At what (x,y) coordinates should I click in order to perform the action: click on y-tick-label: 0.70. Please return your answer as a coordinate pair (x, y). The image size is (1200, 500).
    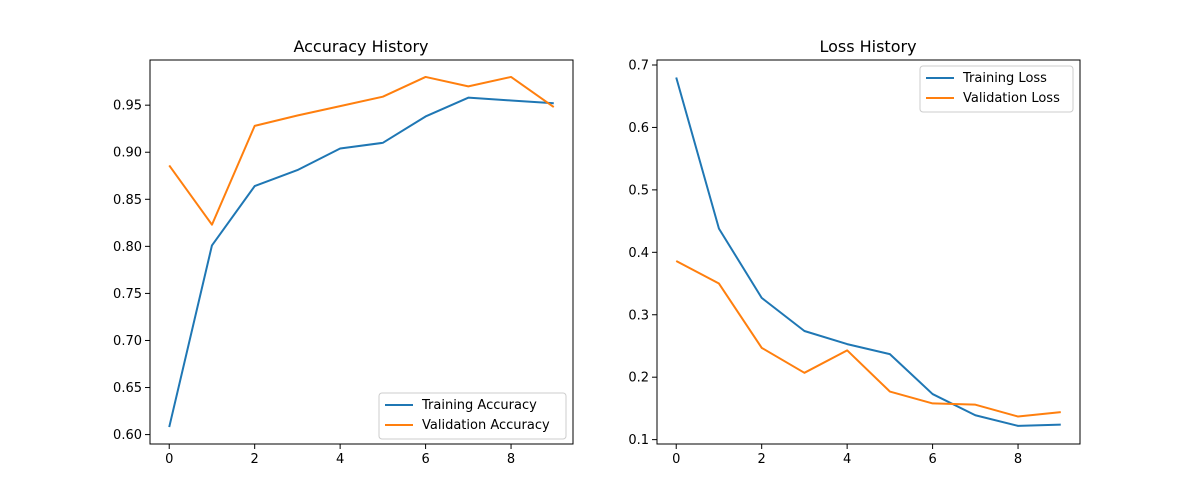
    Looking at the image, I should click on (127, 341).